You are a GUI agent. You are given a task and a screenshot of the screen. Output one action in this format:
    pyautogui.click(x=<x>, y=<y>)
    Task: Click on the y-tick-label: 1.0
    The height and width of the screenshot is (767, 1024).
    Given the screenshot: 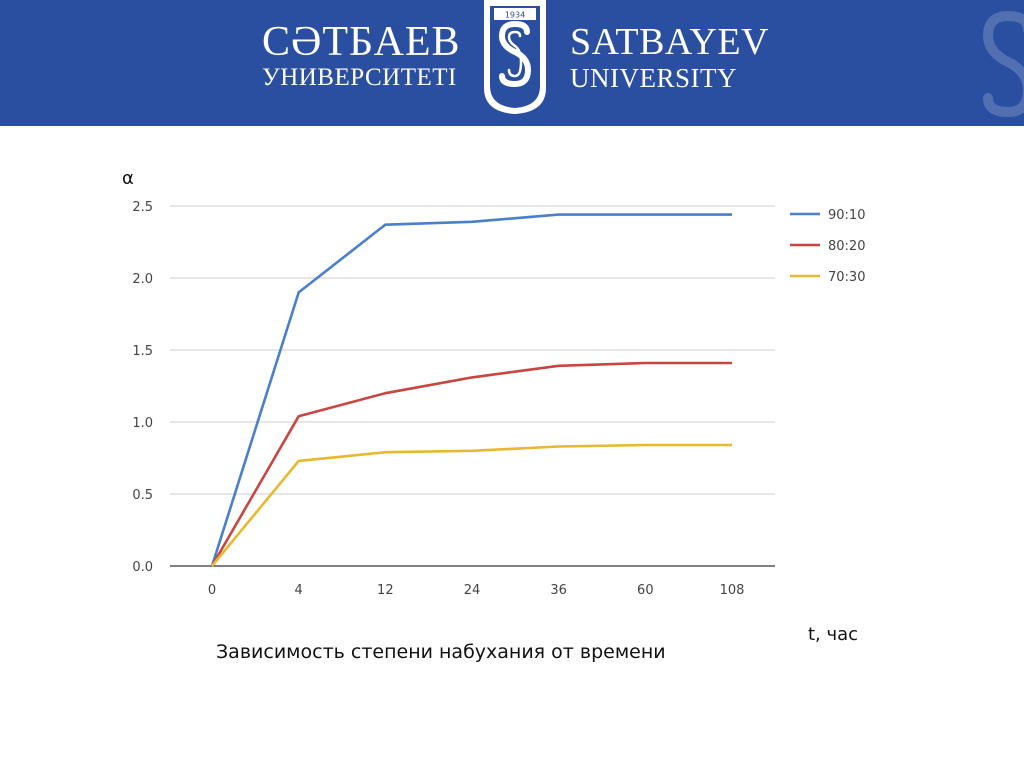 What is the action you would take?
    pyautogui.click(x=142, y=423)
    